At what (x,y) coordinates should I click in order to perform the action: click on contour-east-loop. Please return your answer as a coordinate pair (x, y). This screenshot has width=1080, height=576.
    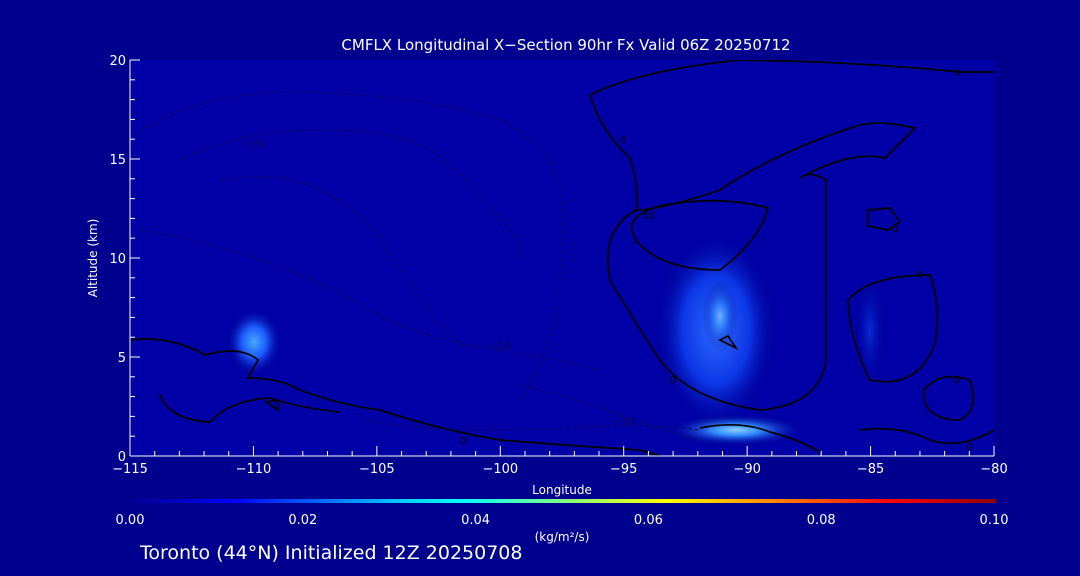
    Looking at the image, I should click on (892, 328).